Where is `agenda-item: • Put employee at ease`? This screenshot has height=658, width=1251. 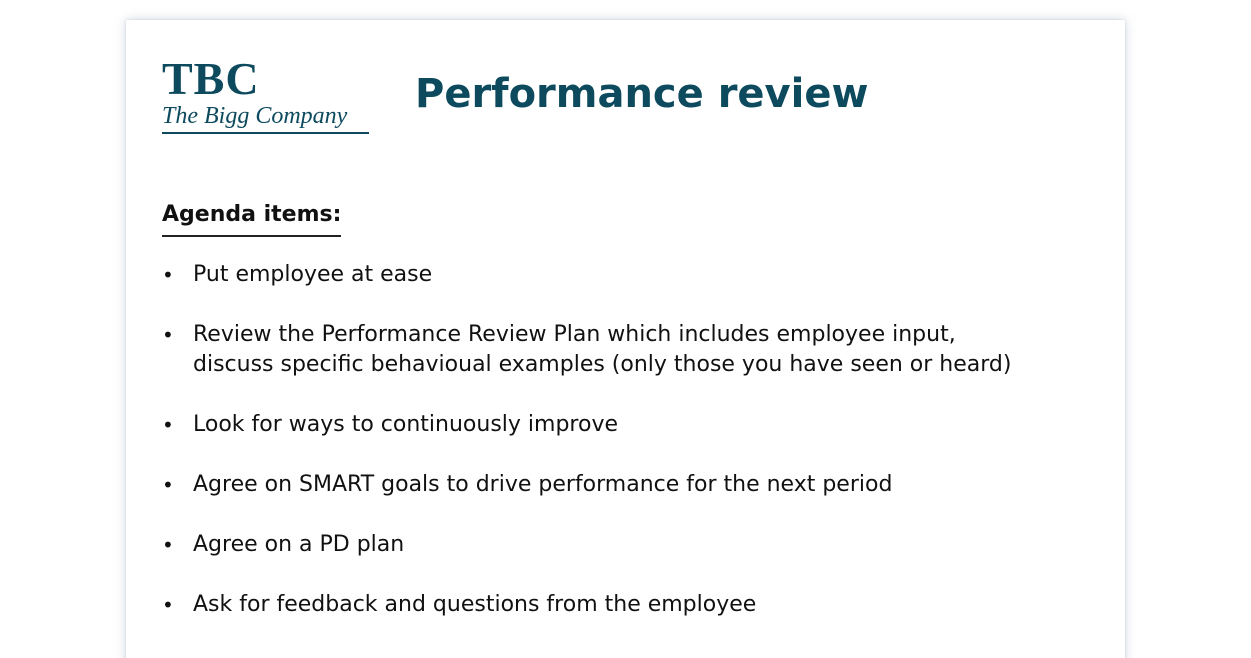 agenda-item: • Put employee at ease is located at coordinates (627, 275).